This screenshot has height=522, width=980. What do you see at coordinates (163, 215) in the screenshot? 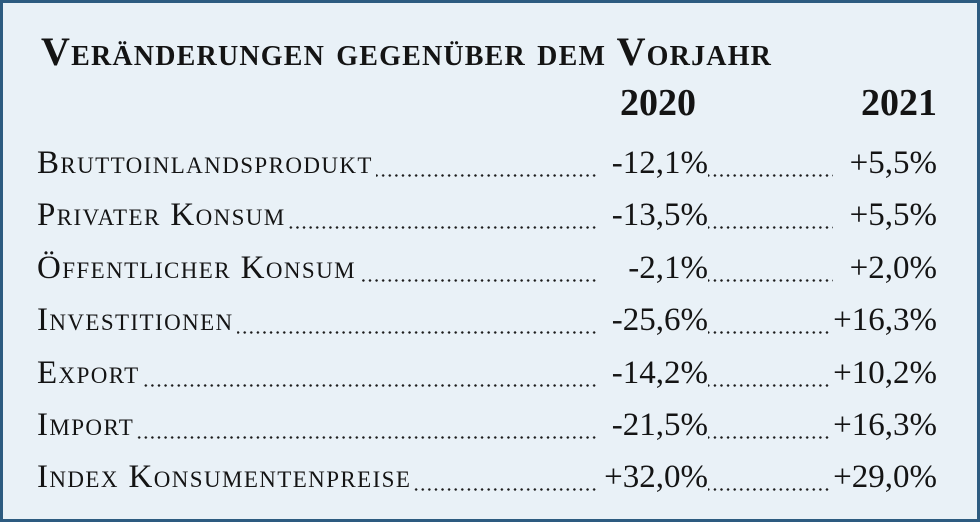
I see `indicator-label: Privater Konsum` at bounding box center [163, 215].